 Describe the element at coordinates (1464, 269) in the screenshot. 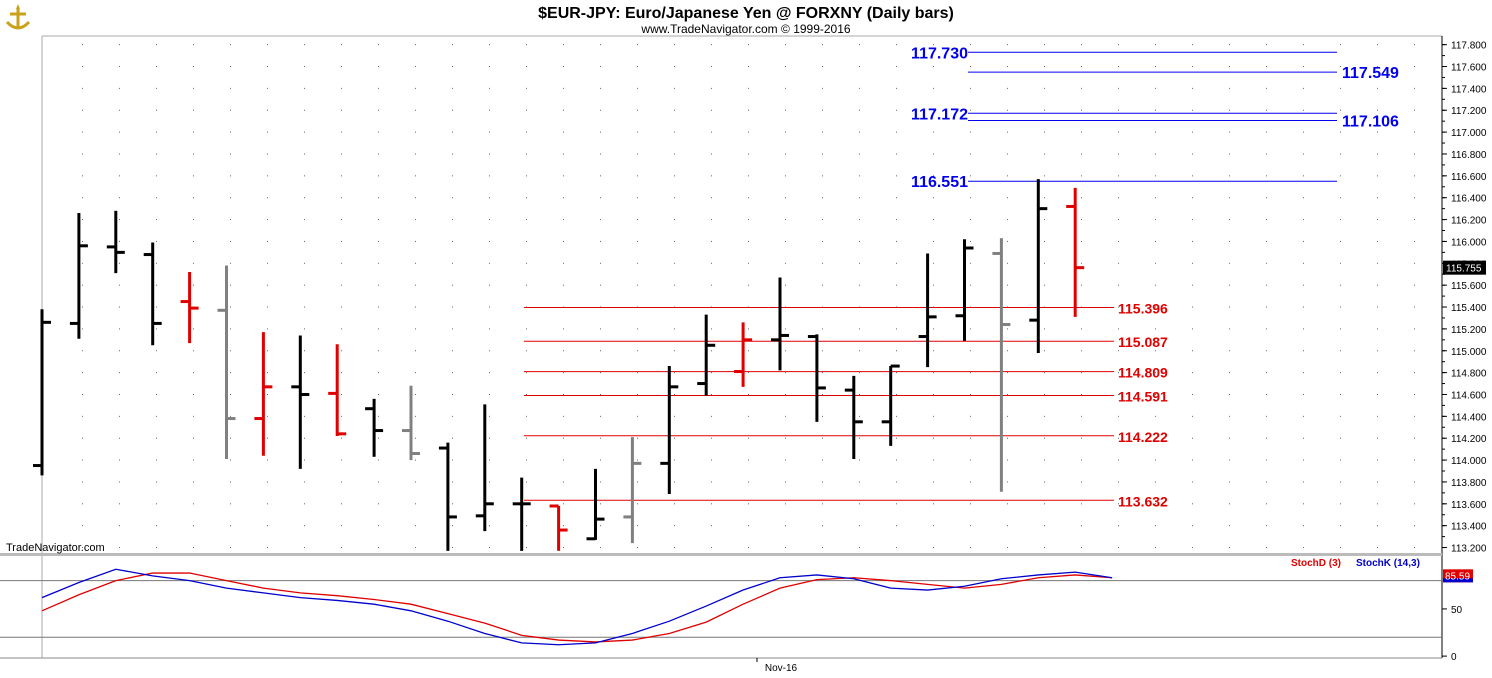

I see `last-price-label: 115.755` at that location.